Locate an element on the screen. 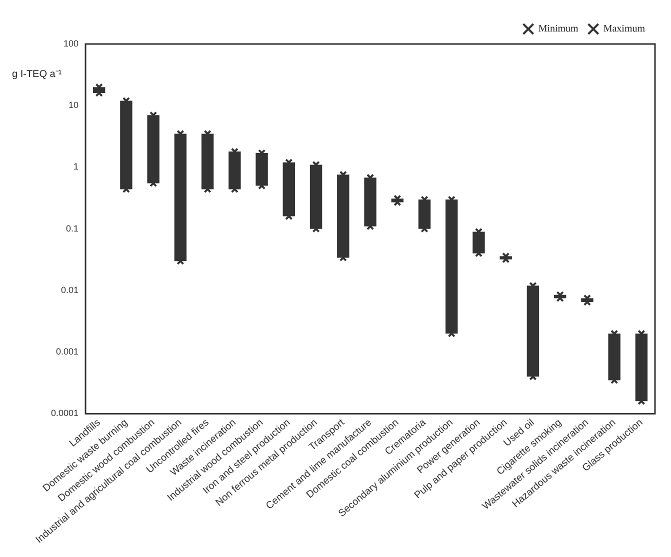 Image resolution: width=671 pixels, height=557 pixels. y-tick-label: 0.01 is located at coordinates (69, 289).